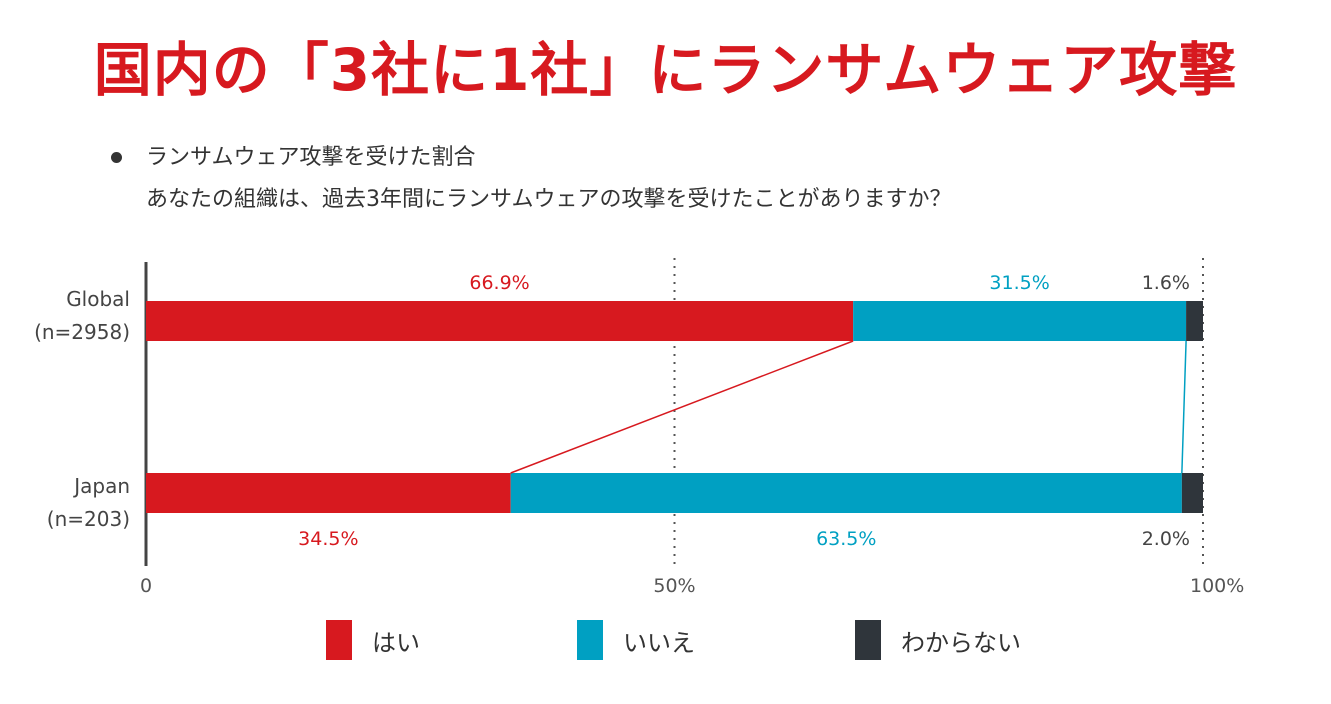 This screenshot has height=704, width=1331. I want to click on data-label-0-0: 66.9%, so click(499, 283).